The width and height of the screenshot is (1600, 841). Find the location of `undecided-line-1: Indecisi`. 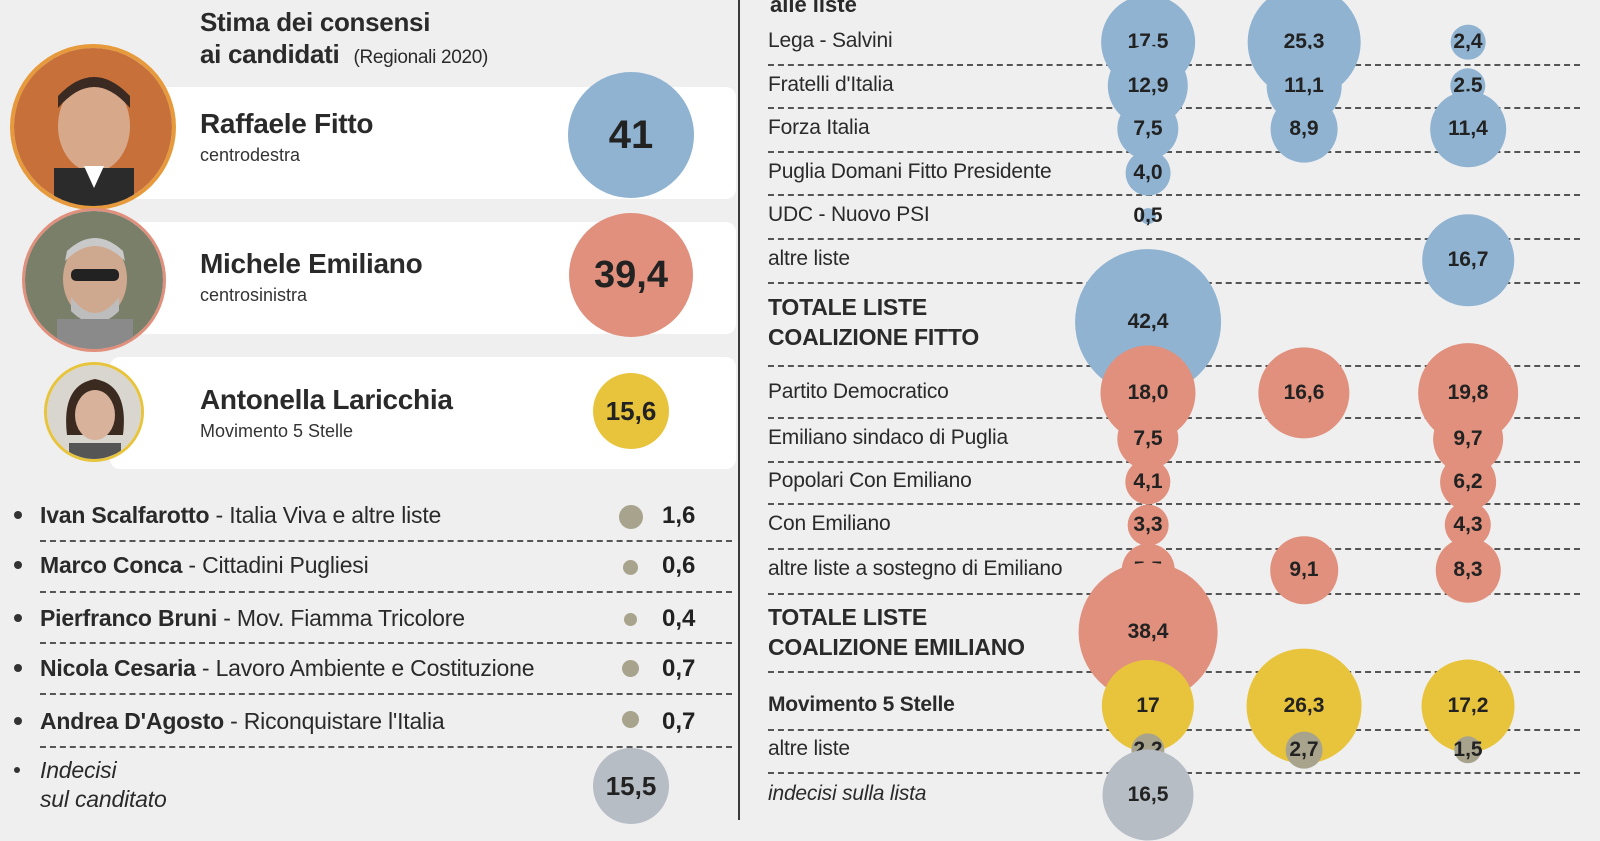

undecided-line-1: Indecisi is located at coordinates (78, 770).